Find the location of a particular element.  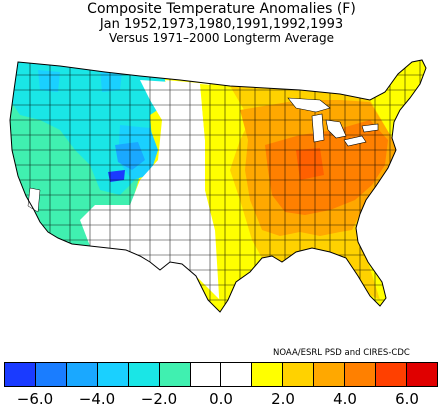

credit-text: NOAA/ESRL PSD and CIRES-CDC is located at coordinates (341, 353).